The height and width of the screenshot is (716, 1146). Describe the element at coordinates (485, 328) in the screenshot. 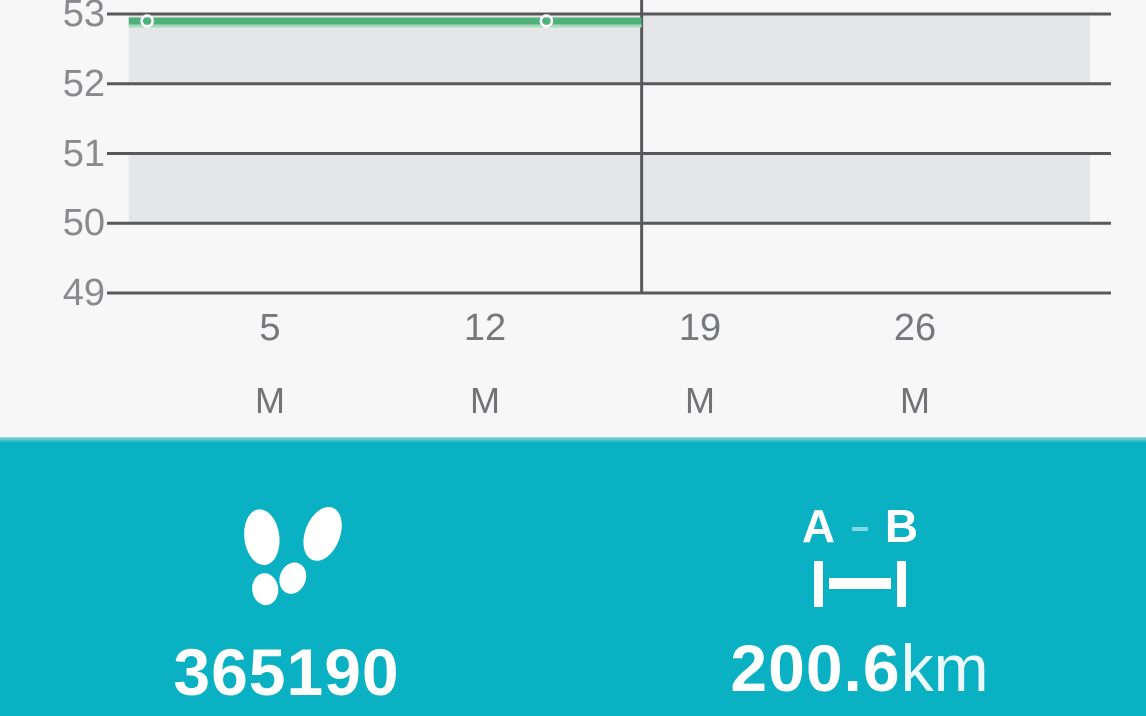

I see `x-tick-label: 12` at that location.